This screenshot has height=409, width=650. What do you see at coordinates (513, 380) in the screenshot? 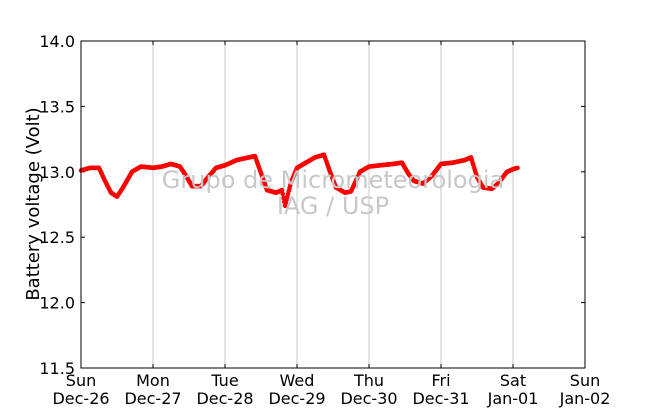
I see `x-tick-day: Sat` at bounding box center [513, 380].